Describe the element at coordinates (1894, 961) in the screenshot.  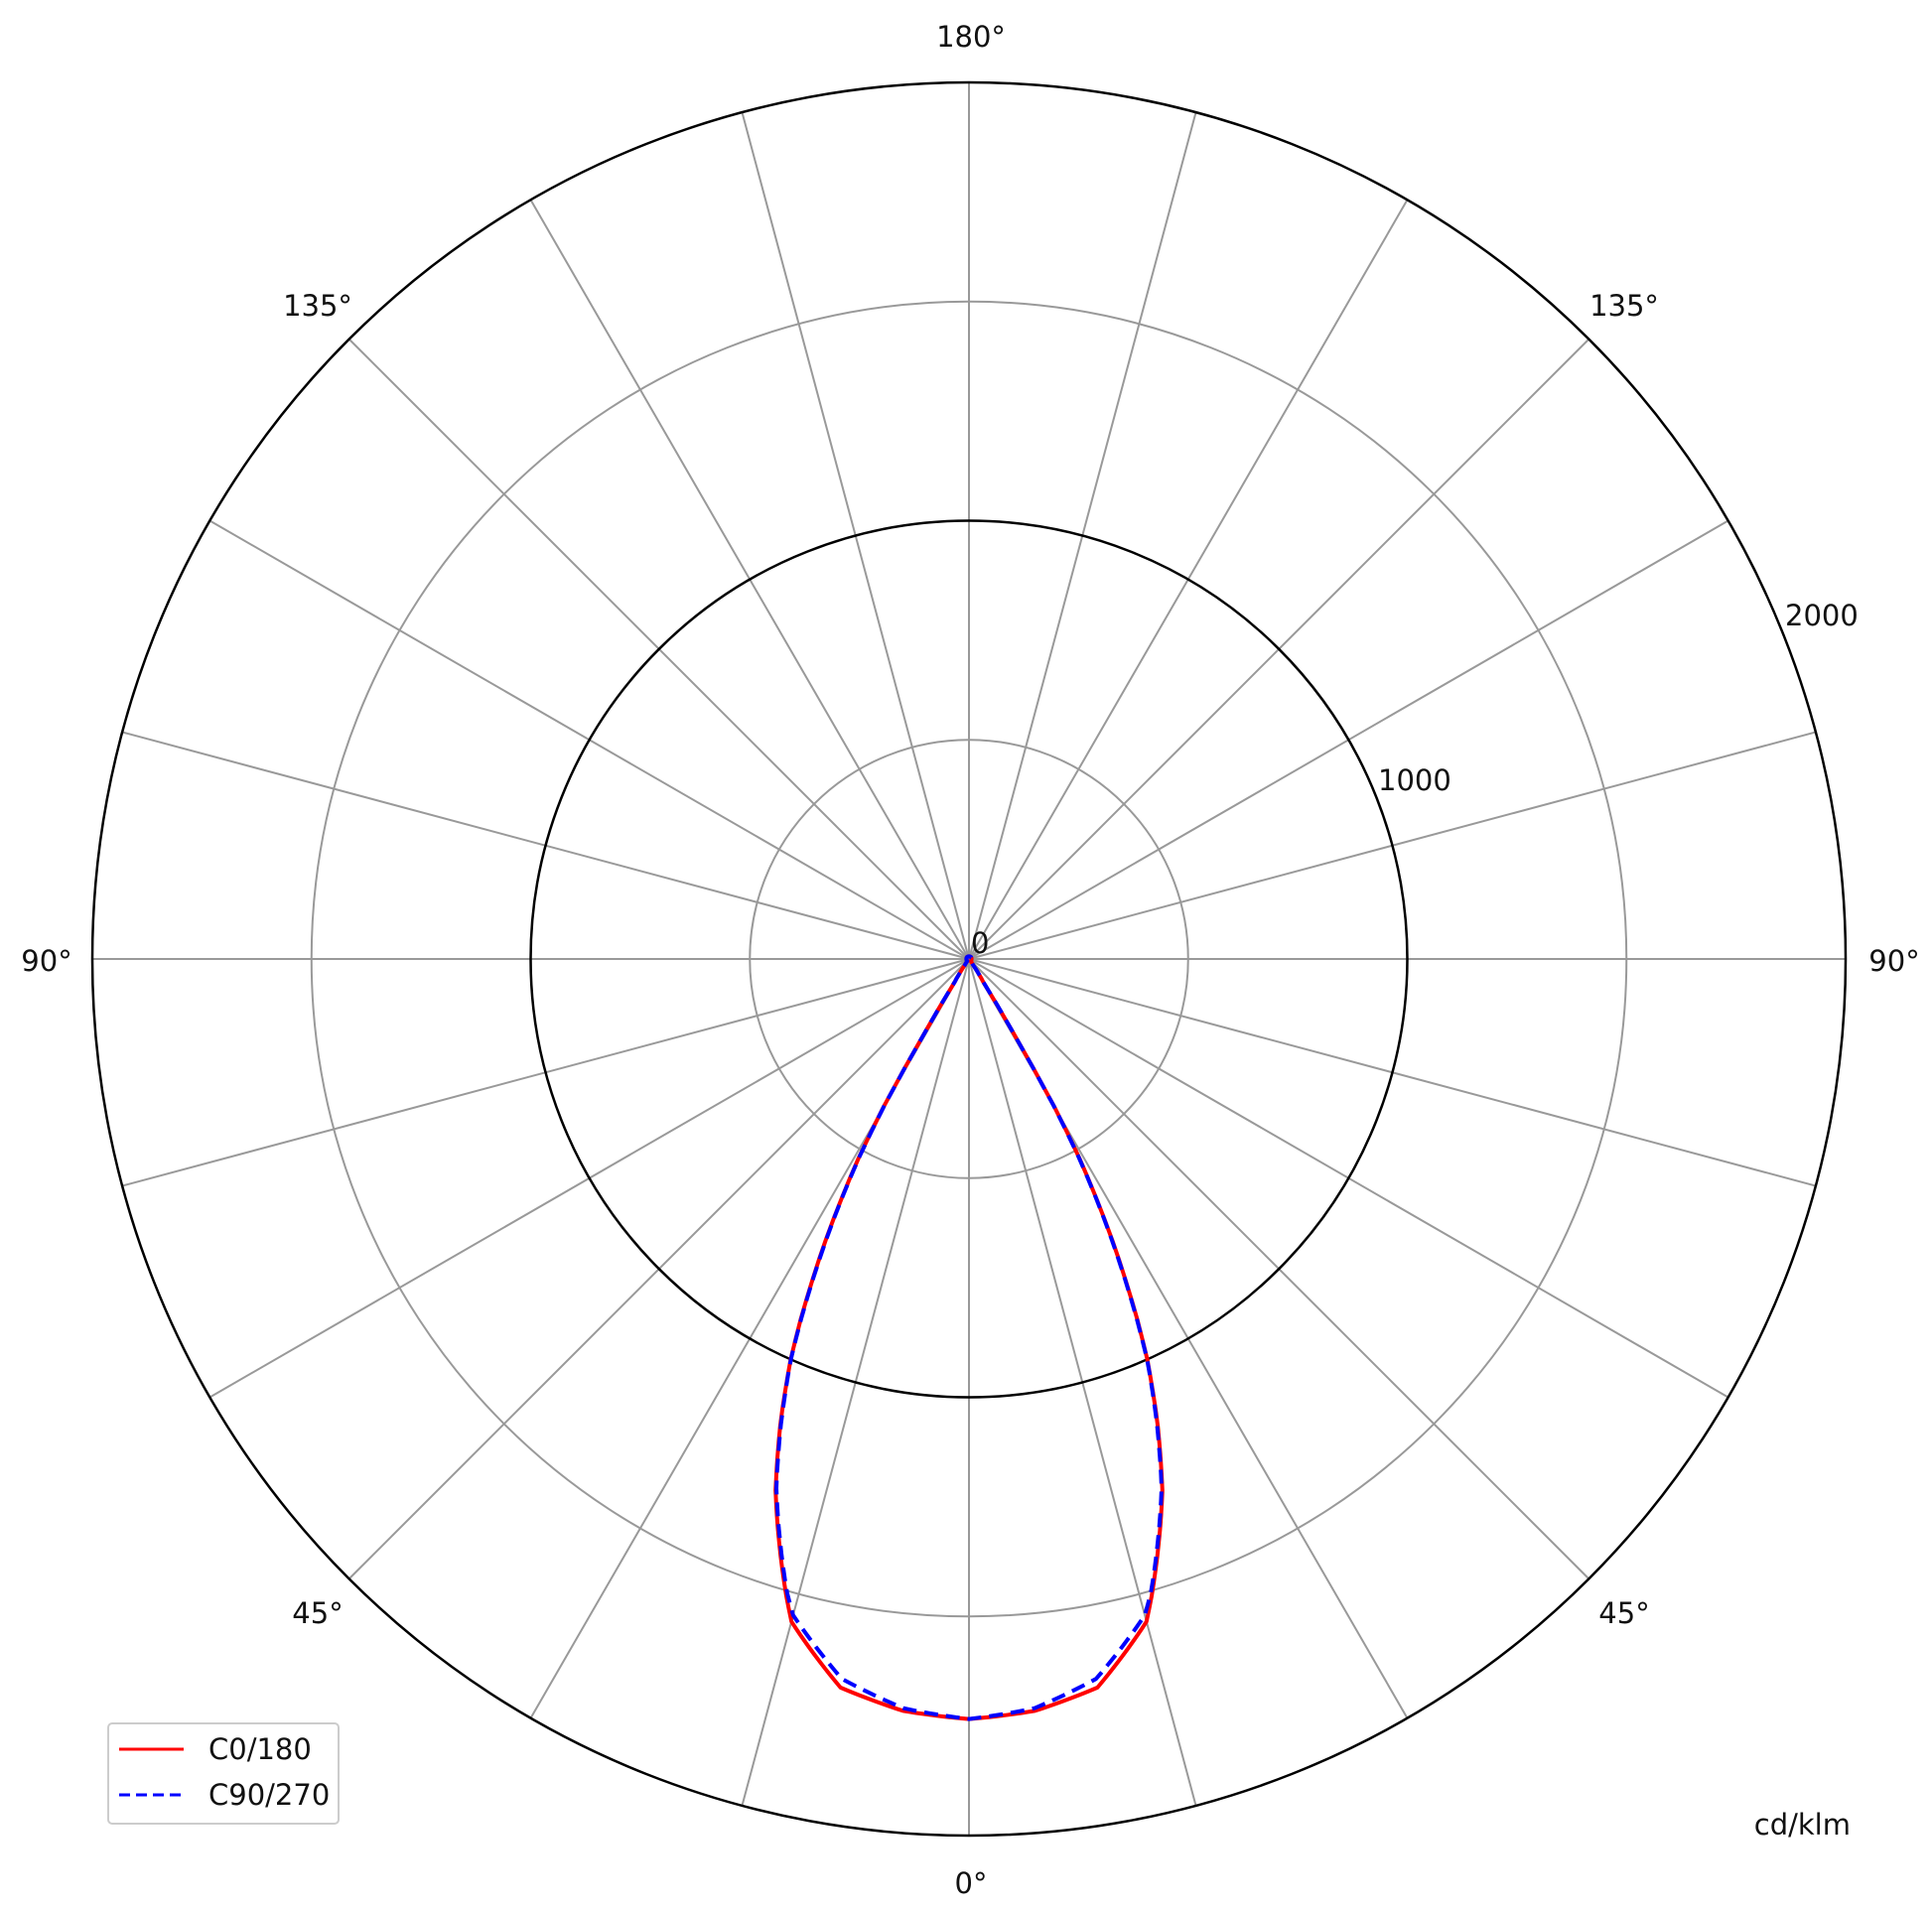
I see `angle-label-90-right: 90°` at that location.